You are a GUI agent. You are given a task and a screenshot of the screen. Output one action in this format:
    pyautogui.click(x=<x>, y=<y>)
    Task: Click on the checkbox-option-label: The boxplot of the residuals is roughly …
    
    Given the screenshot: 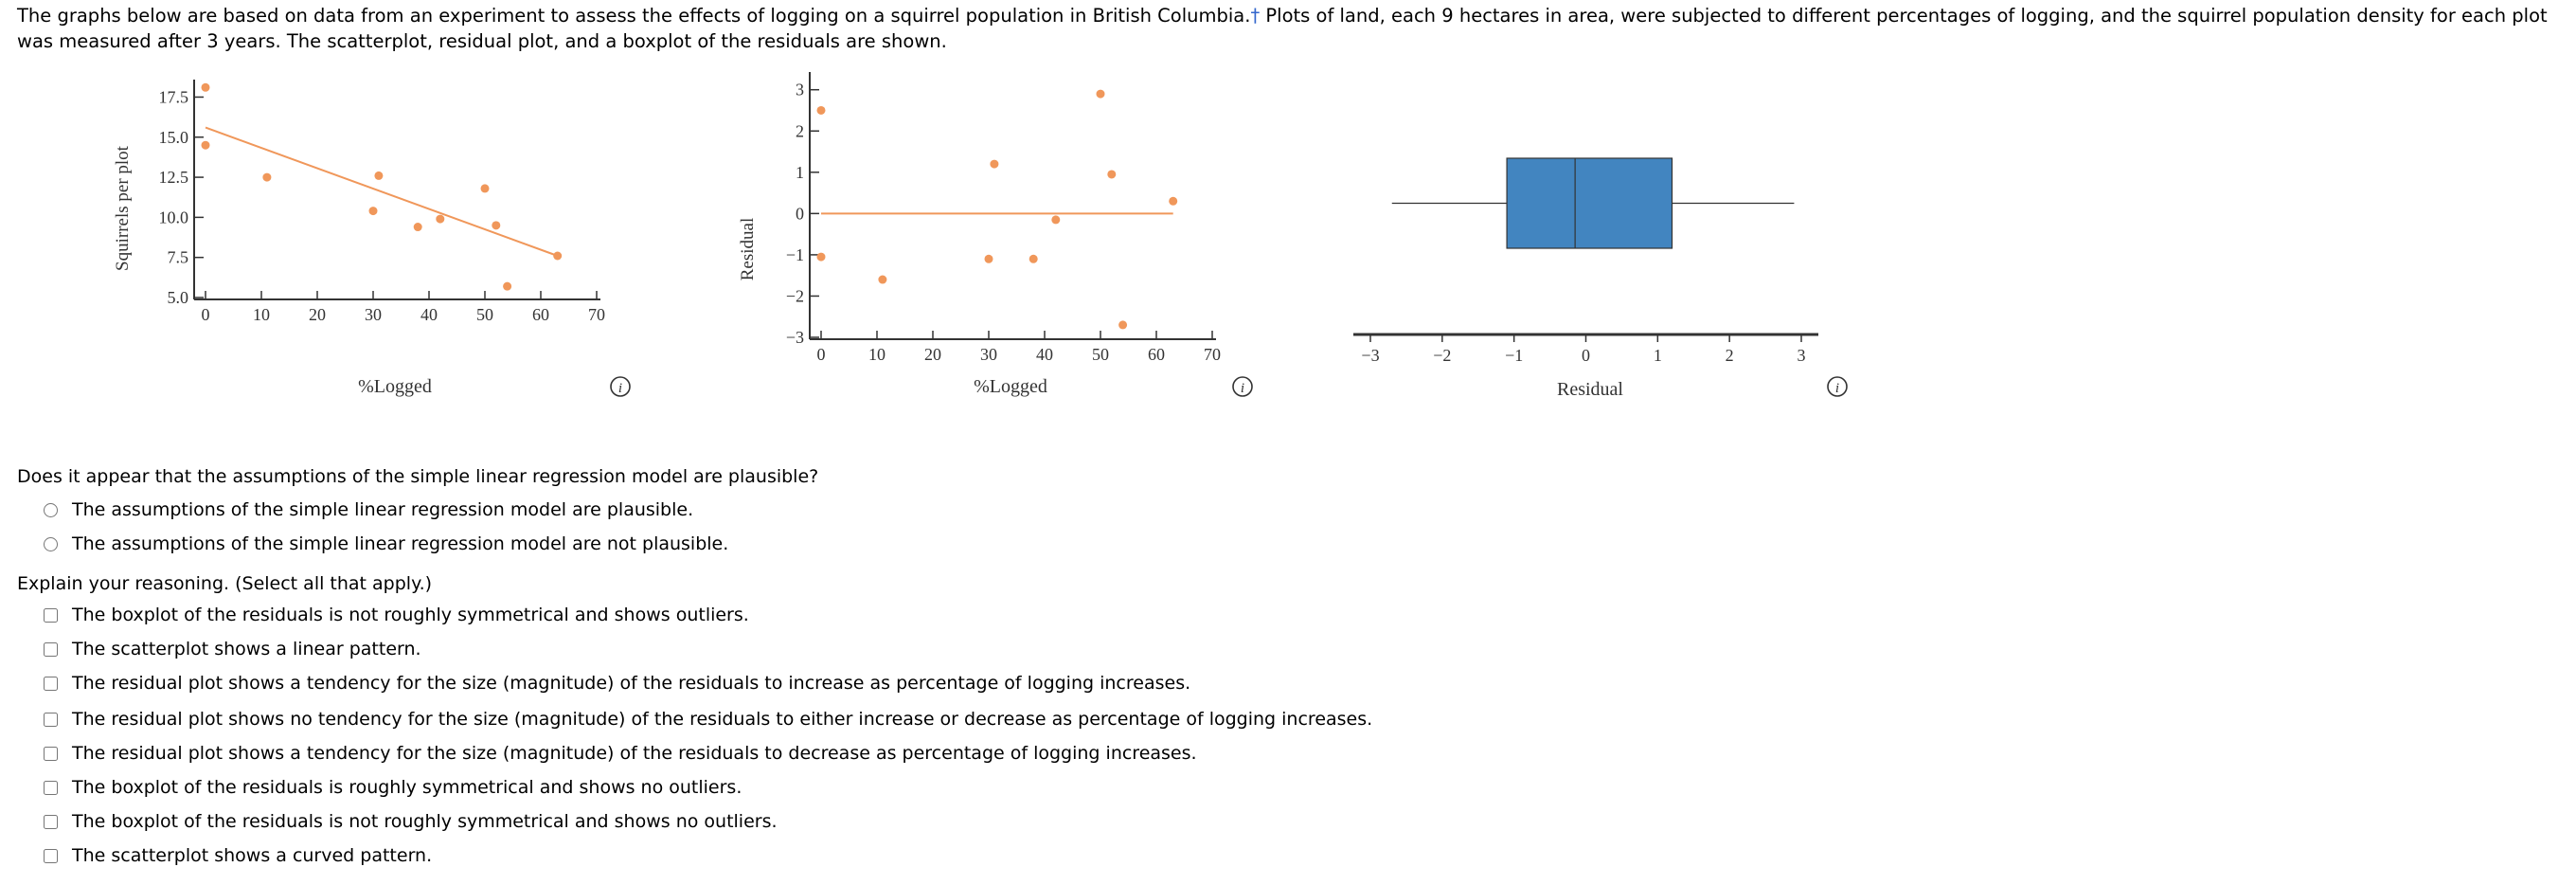 What is the action you would take?
    pyautogui.click(x=407, y=788)
    